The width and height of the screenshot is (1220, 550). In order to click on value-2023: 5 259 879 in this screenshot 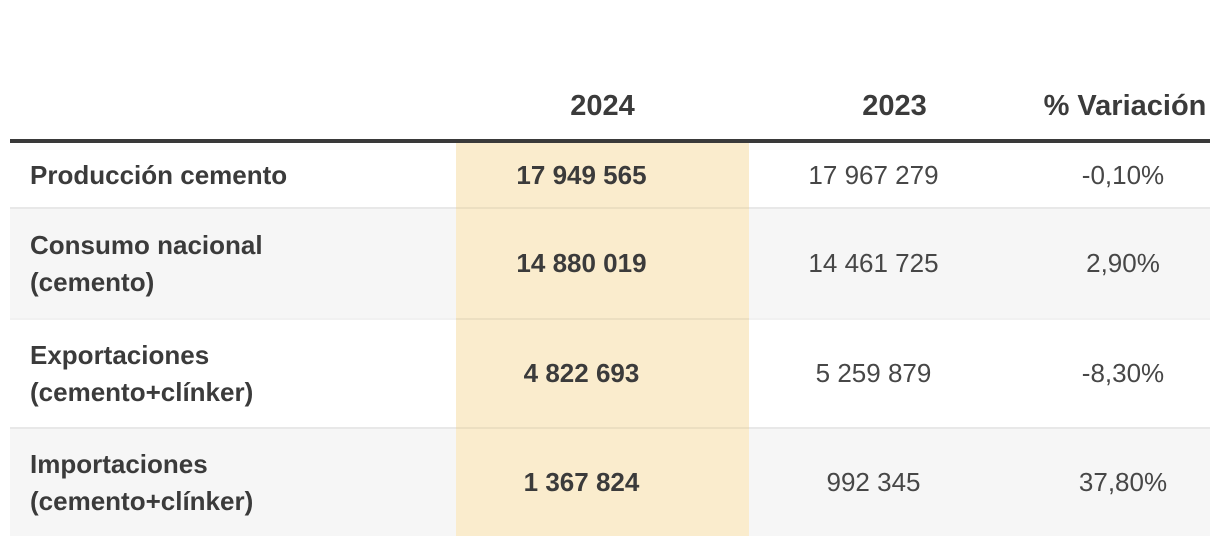, I will do `click(894, 372)`.